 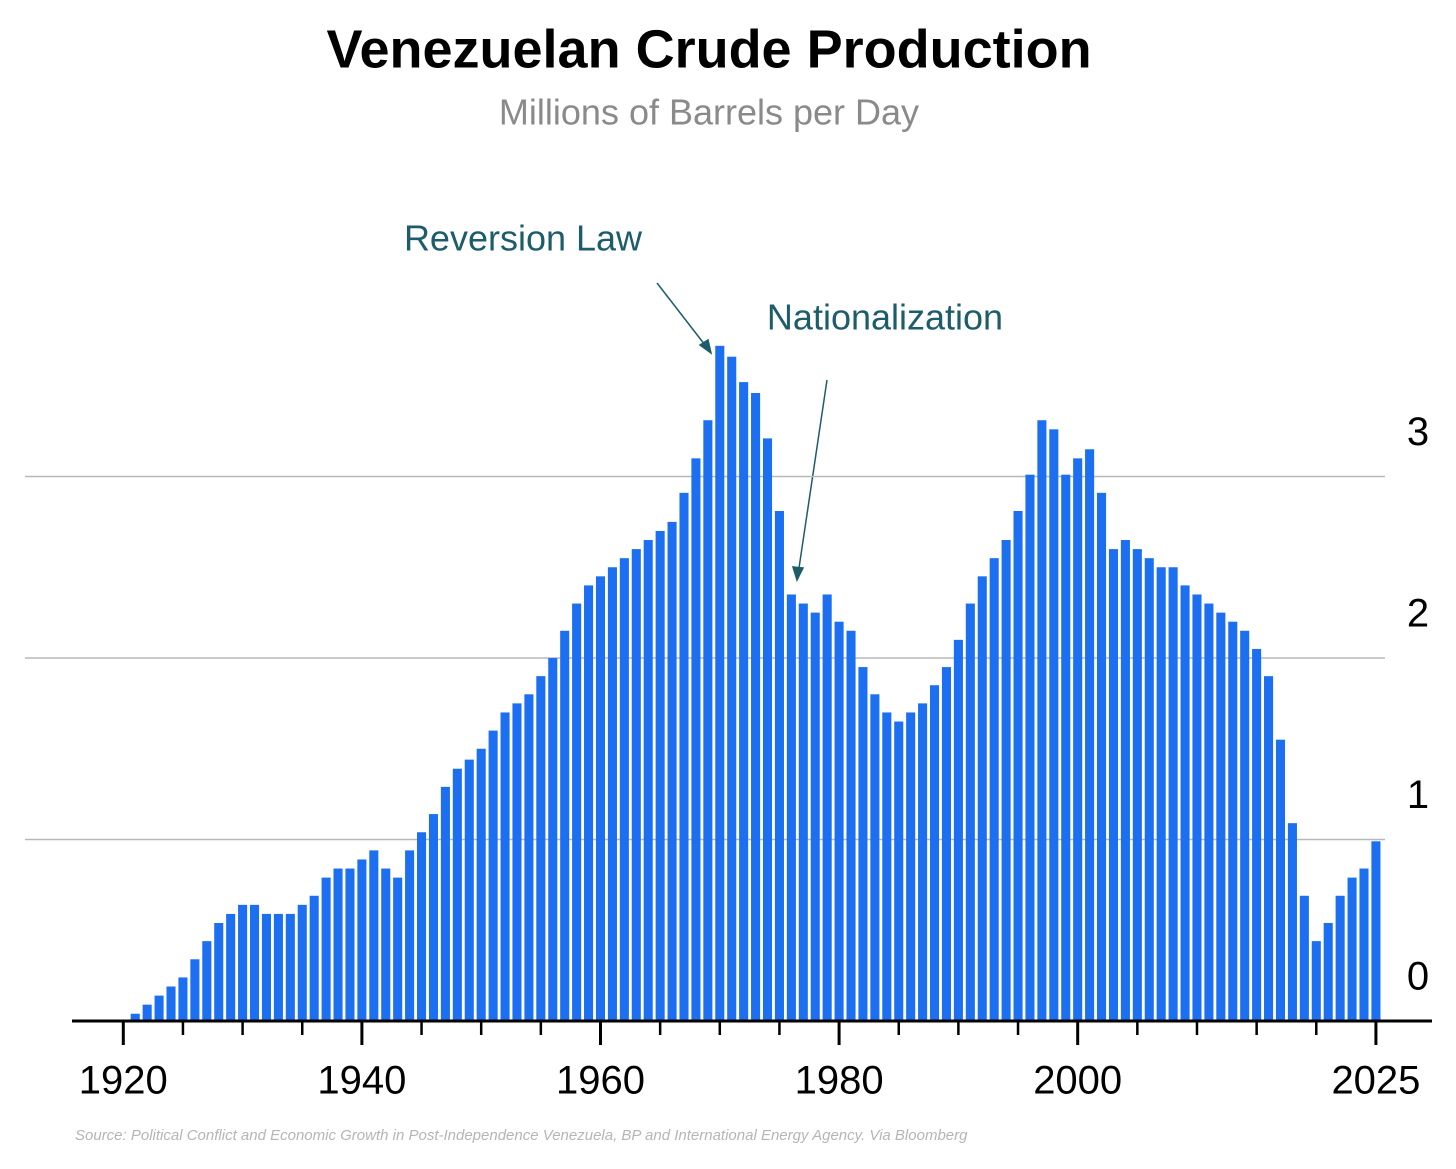 What do you see at coordinates (1418, 977) in the screenshot?
I see `y-tick-label: 0` at bounding box center [1418, 977].